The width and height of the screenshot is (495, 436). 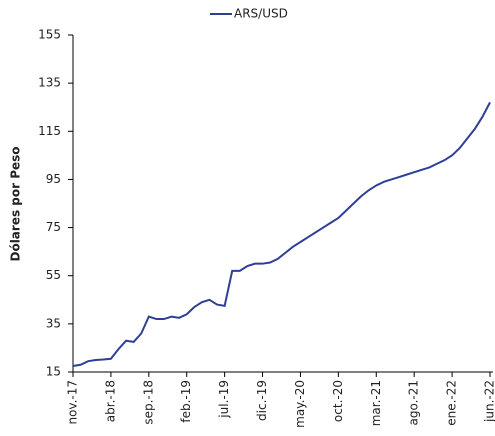 What do you see at coordinates (261, 14) in the screenshot?
I see `legend-label: ARS/USD` at bounding box center [261, 14].